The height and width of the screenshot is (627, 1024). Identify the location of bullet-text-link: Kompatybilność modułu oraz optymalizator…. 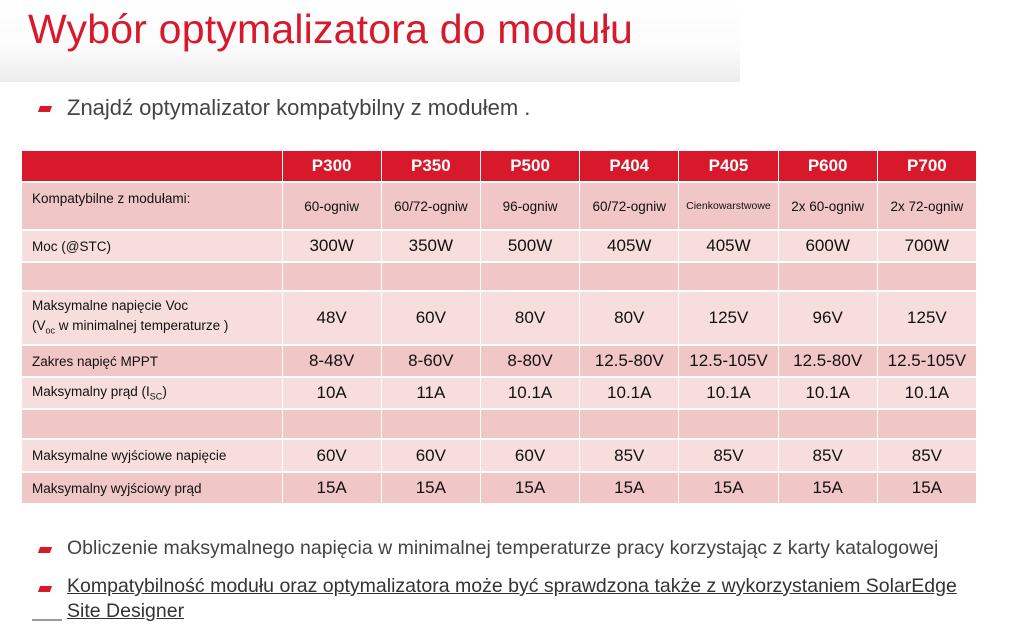
(512, 586).